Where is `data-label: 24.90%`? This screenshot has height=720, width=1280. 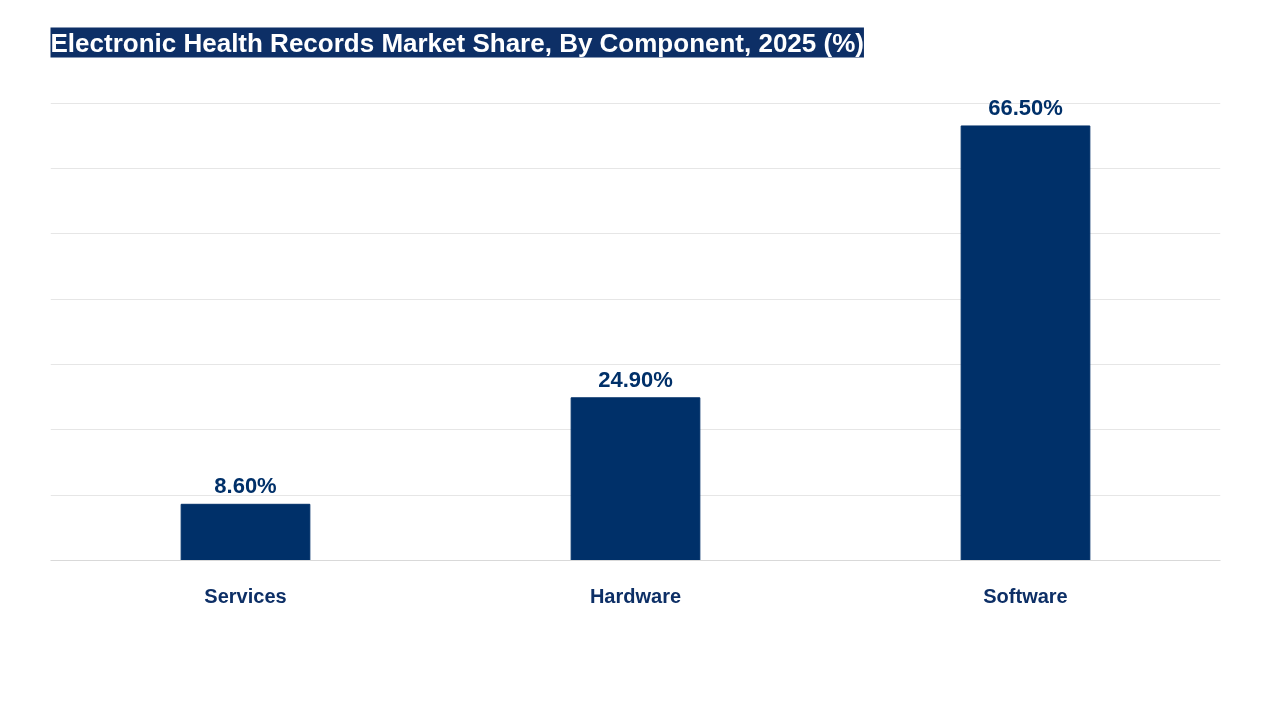 data-label: 24.90% is located at coordinates (635, 379).